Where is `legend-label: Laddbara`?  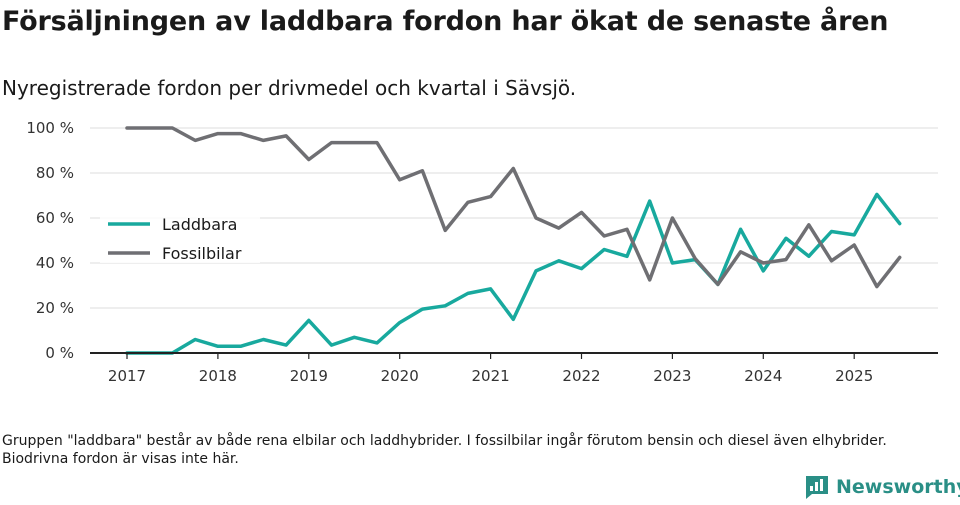
legend-label: Laddbara is located at coordinates (199, 224).